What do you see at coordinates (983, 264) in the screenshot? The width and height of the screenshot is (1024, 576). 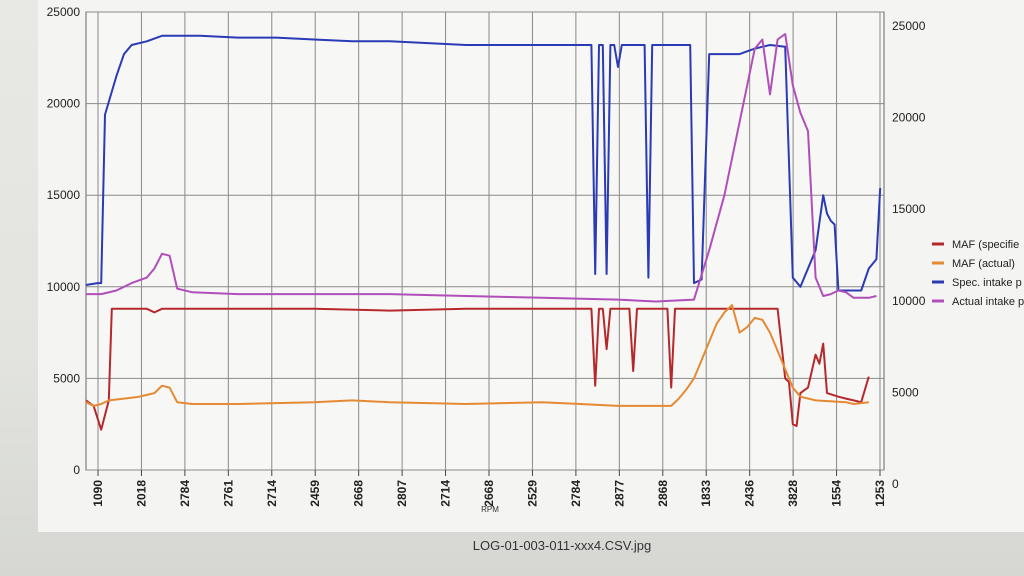 I see `legend-label: MAF (actual)` at bounding box center [983, 264].